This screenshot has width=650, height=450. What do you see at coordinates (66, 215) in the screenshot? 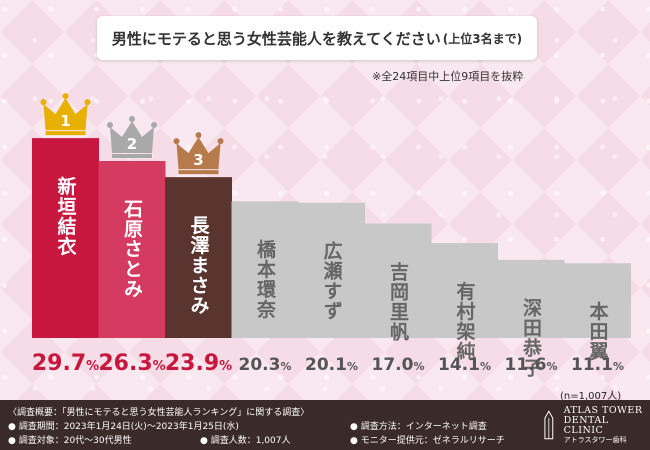
I see `bar-label-1: 新垣結衣` at bounding box center [66, 215].